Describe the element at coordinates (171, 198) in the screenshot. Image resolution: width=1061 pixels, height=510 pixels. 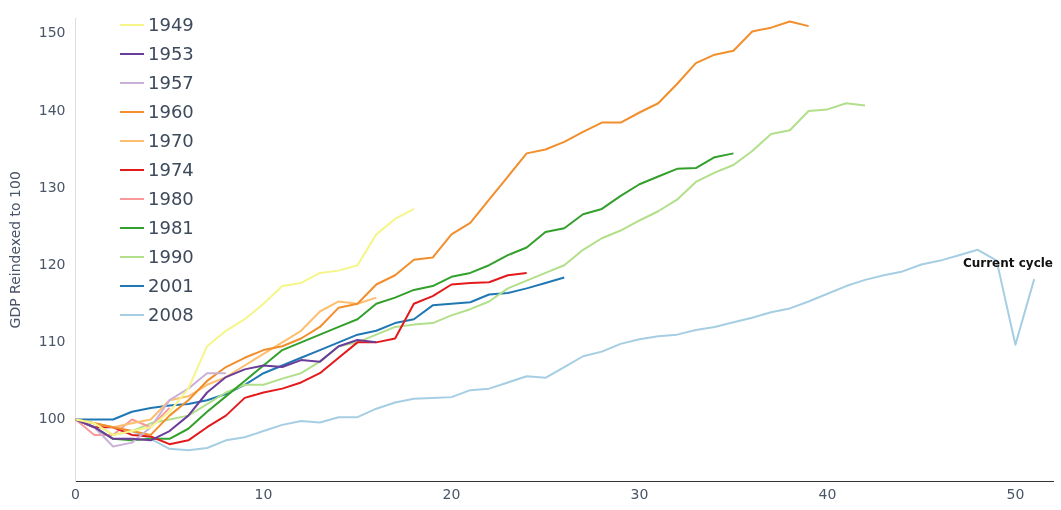
I see `legend-label: 1980` at that location.